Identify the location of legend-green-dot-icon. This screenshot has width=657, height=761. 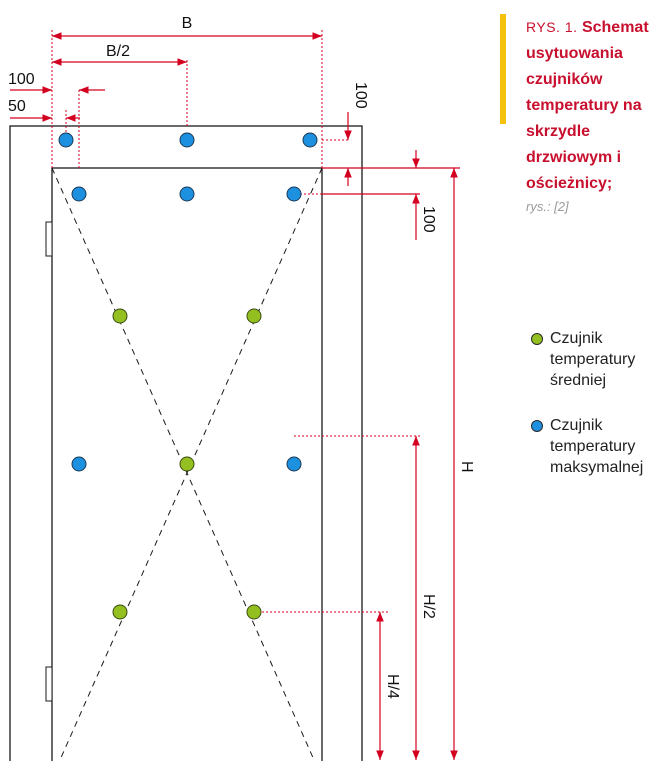
(537, 339).